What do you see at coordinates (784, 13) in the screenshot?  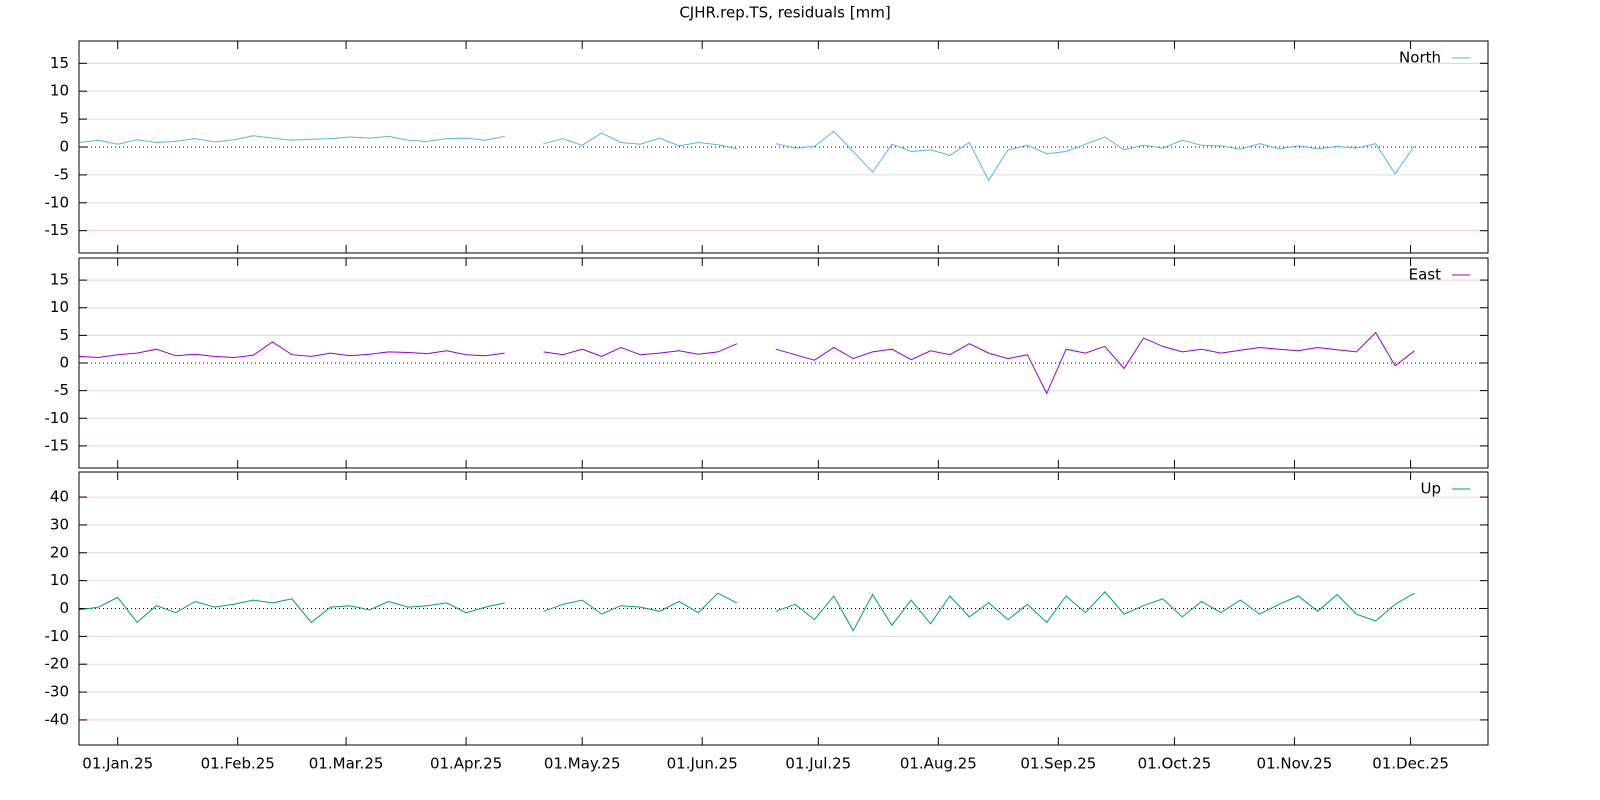 I see `chart-title: CJHR.rep.TS, residuals [mm]` at bounding box center [784, 13].